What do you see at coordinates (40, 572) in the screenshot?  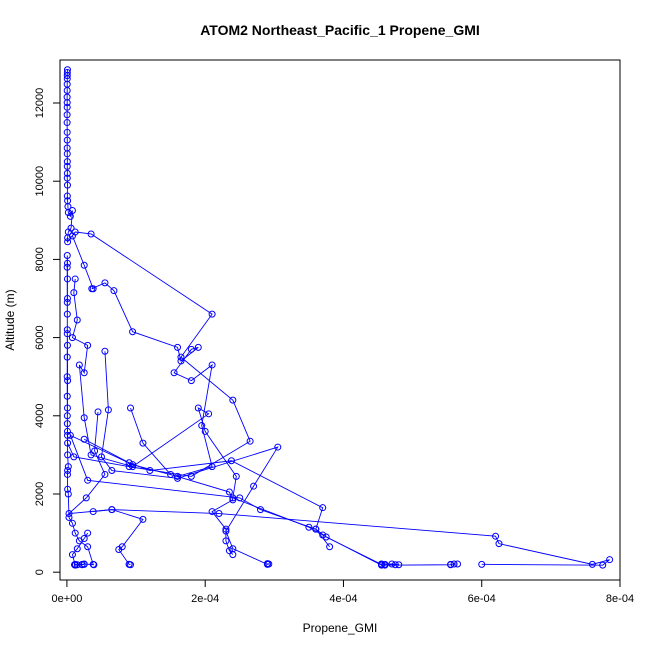 I see `y-tick-label: 0` at bounding box center [40, 572].